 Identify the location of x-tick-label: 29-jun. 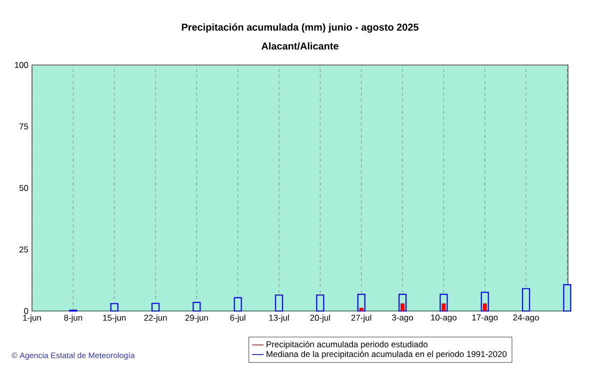
(196, 318).